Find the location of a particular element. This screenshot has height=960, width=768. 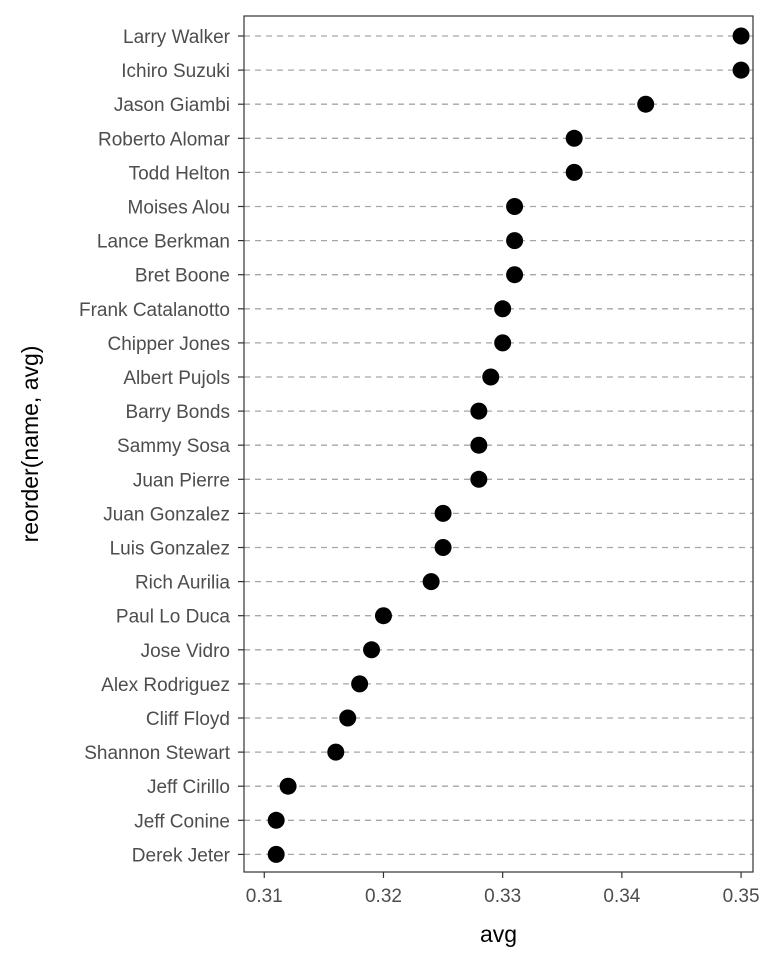

y-tick-label: Derek Jeter is located at coordinates (181, 855).